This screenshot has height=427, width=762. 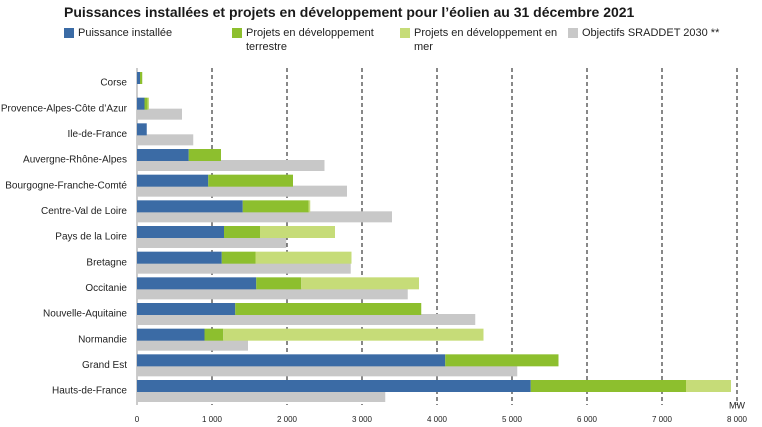 What do you see at coordinates (106, 288) in the screenshot?
I see `y-tick-label: Occitanie` at bounding box center [106, 288].